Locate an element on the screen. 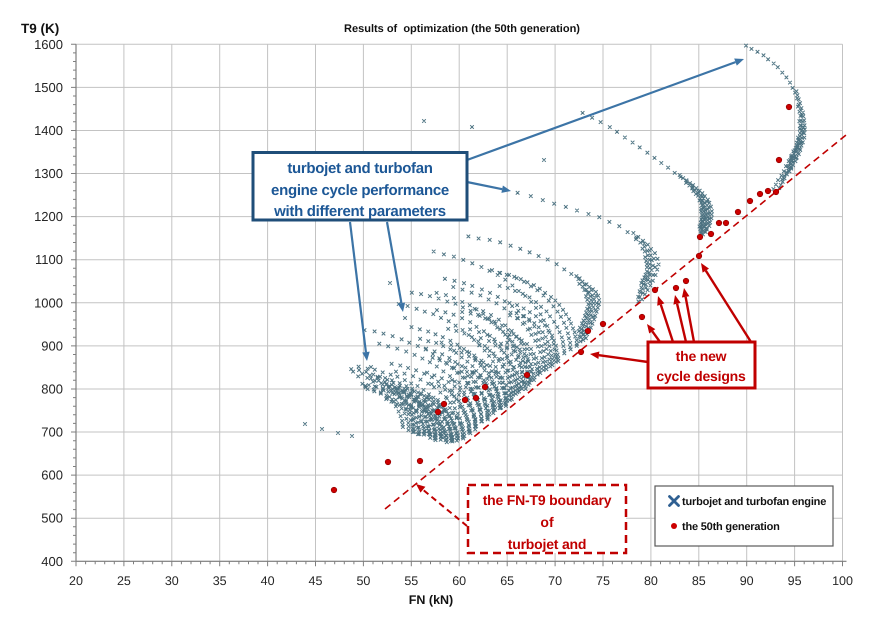 The image size is (876, 626). svg-text: 75 is located at coordinates (603, 581).